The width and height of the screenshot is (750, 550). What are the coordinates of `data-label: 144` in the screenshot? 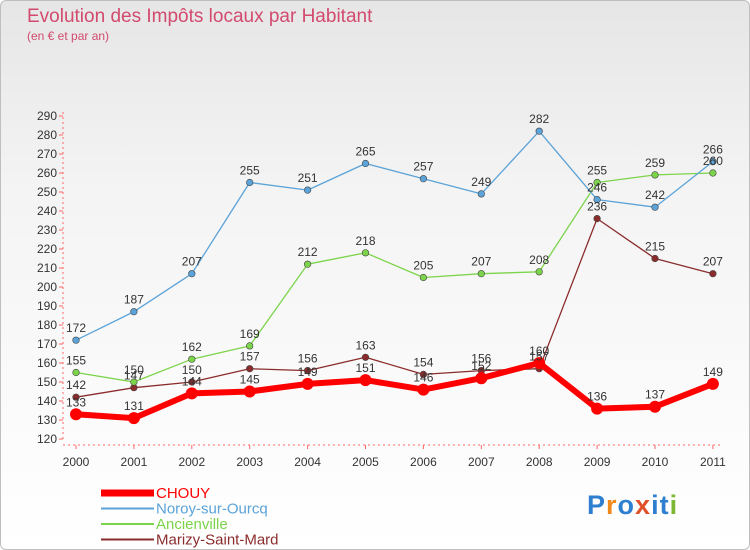 It's located at (192, 381).